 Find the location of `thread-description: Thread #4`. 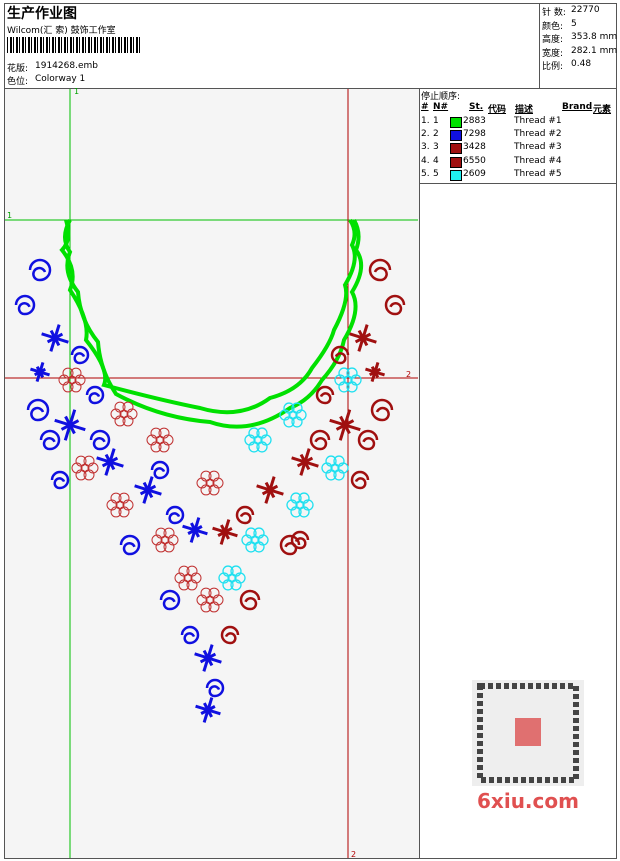

thread-description: Thread #4 is located at coordinates (538, 160).